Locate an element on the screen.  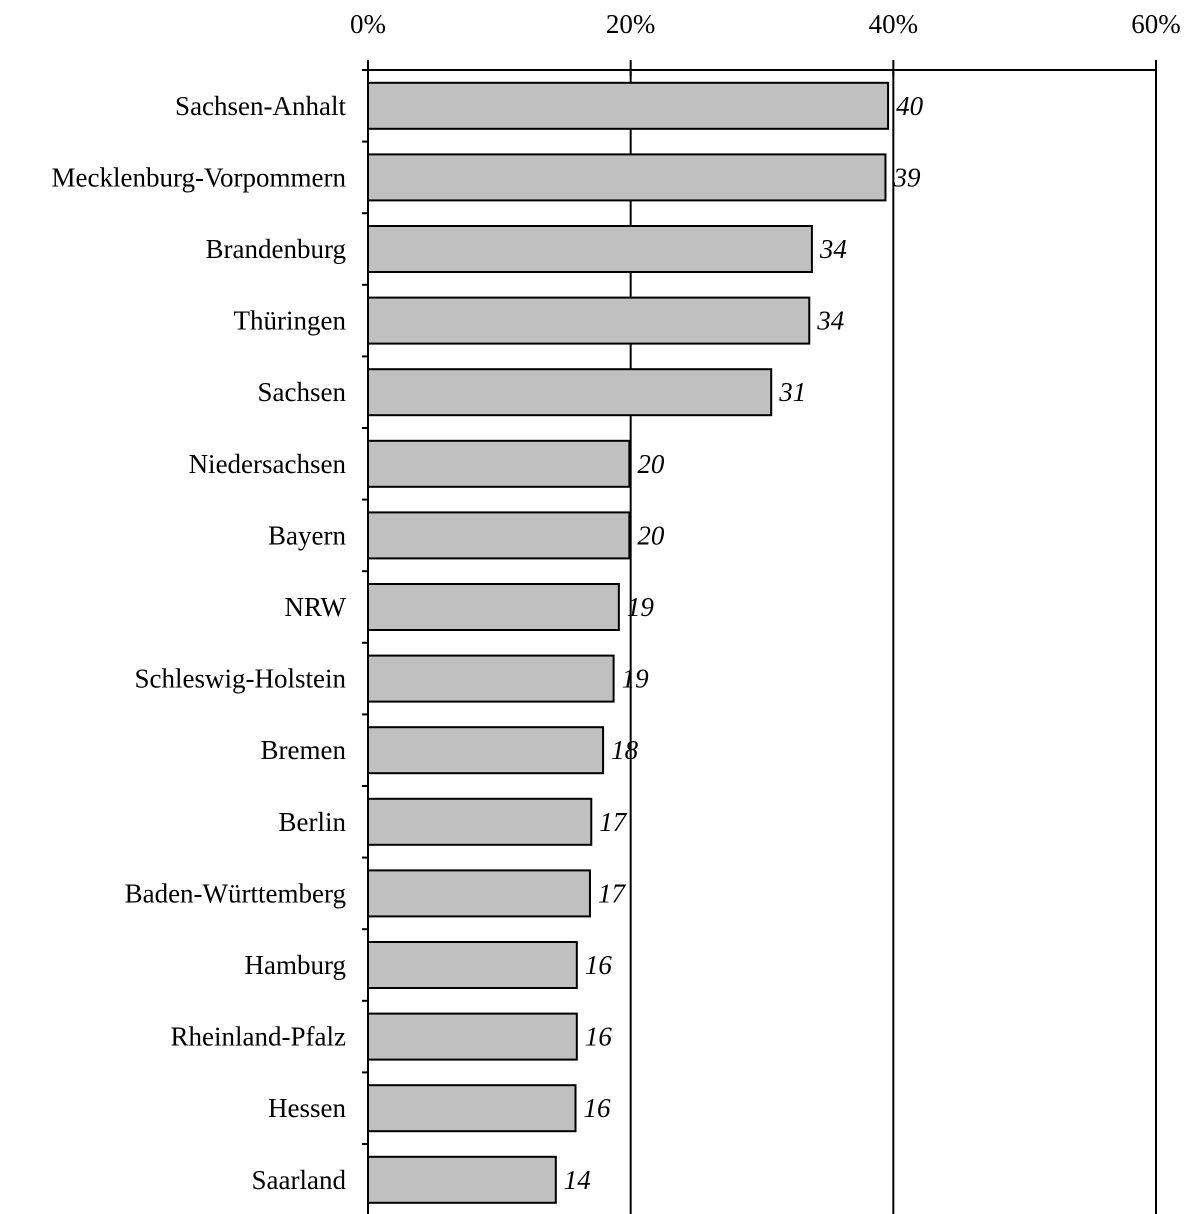
value-label-10: 17 is located at coordinates (613, 822).